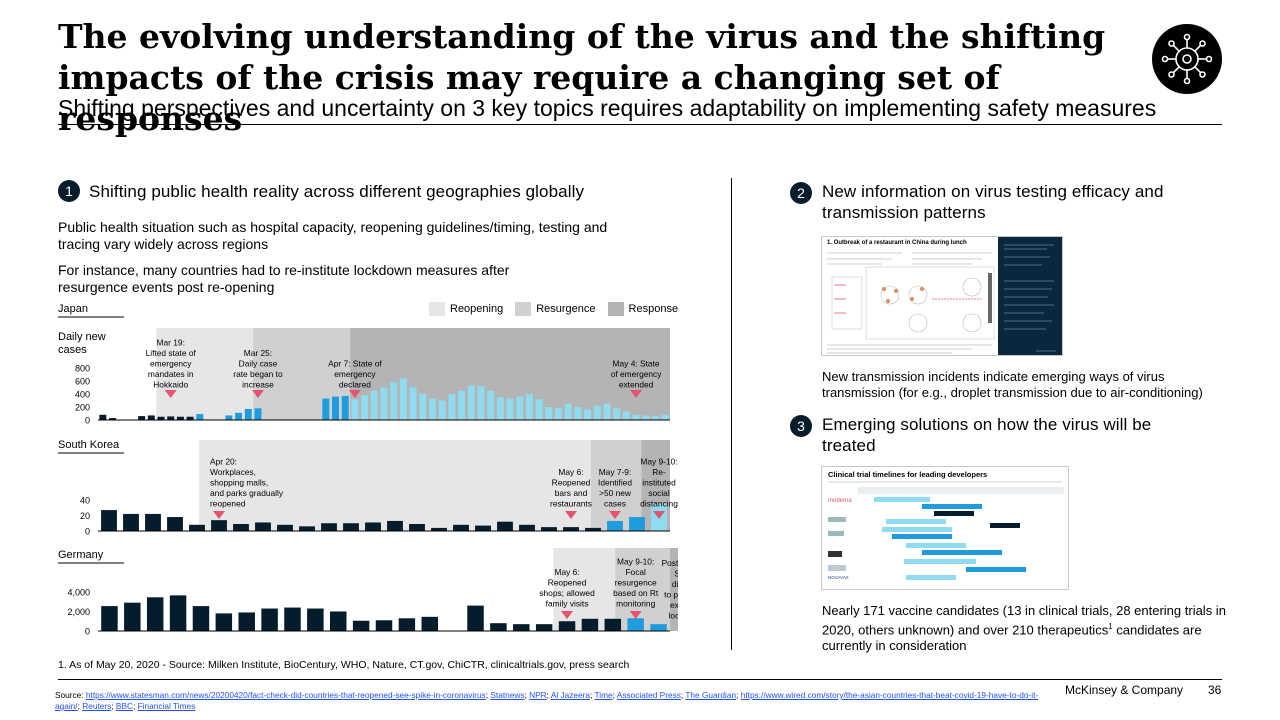 The width and height of the screenshot is (1280, 720). What do you see at coordinates (673, 616) in the screenshot?
I see `annotation-label: lockdown` at bounding box center [673, 616].